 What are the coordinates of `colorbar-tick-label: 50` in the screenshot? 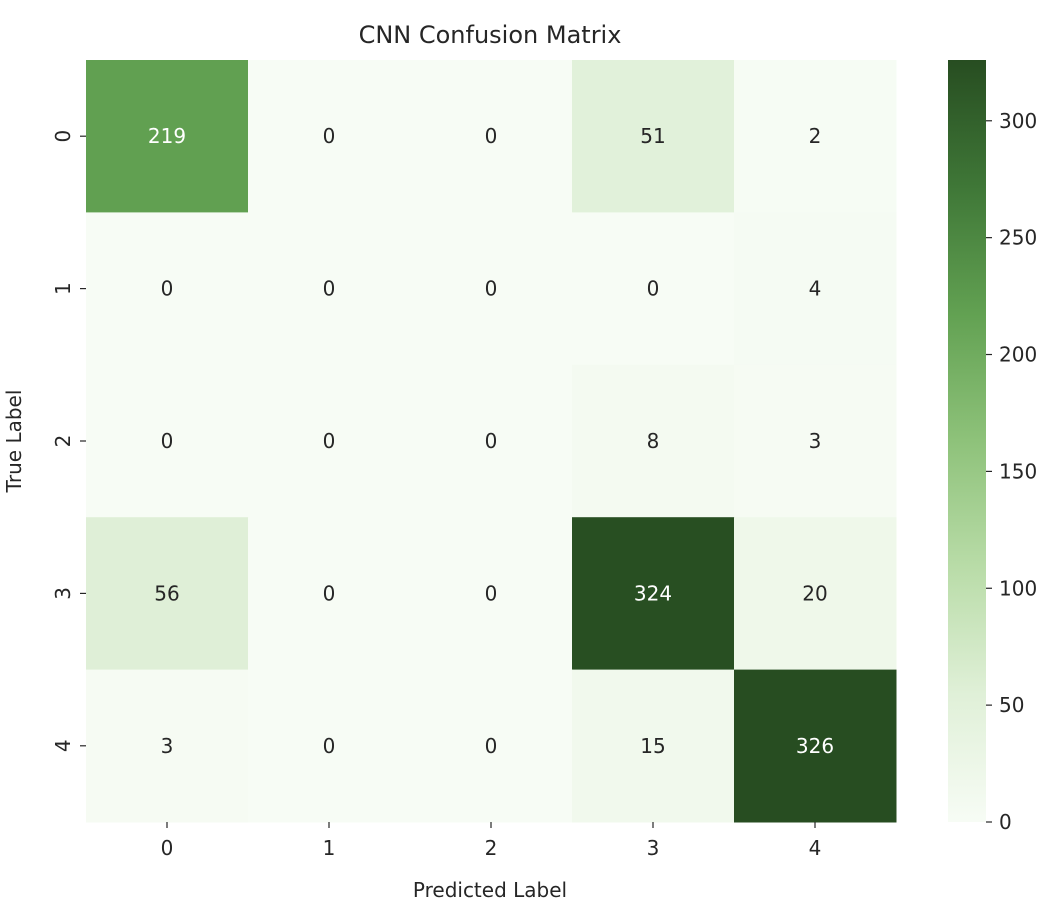 It's located at (1011, 705).